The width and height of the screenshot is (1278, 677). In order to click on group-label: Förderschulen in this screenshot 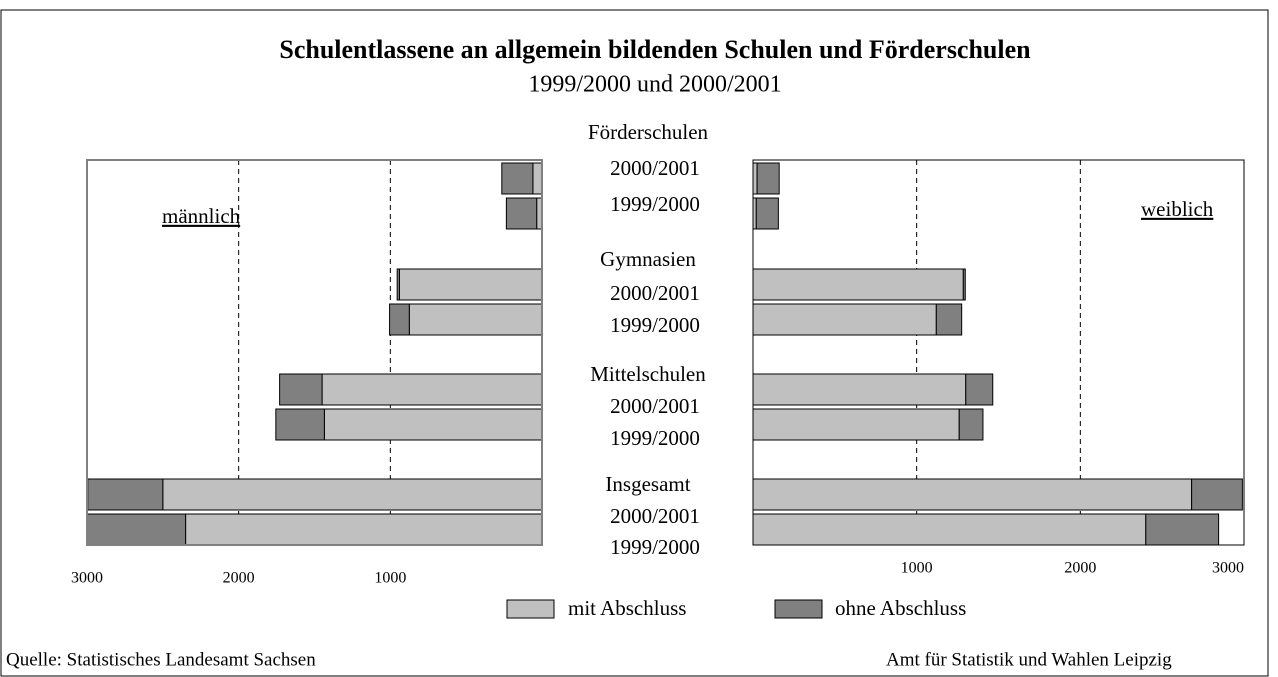, I will do `click(648, 132)`.